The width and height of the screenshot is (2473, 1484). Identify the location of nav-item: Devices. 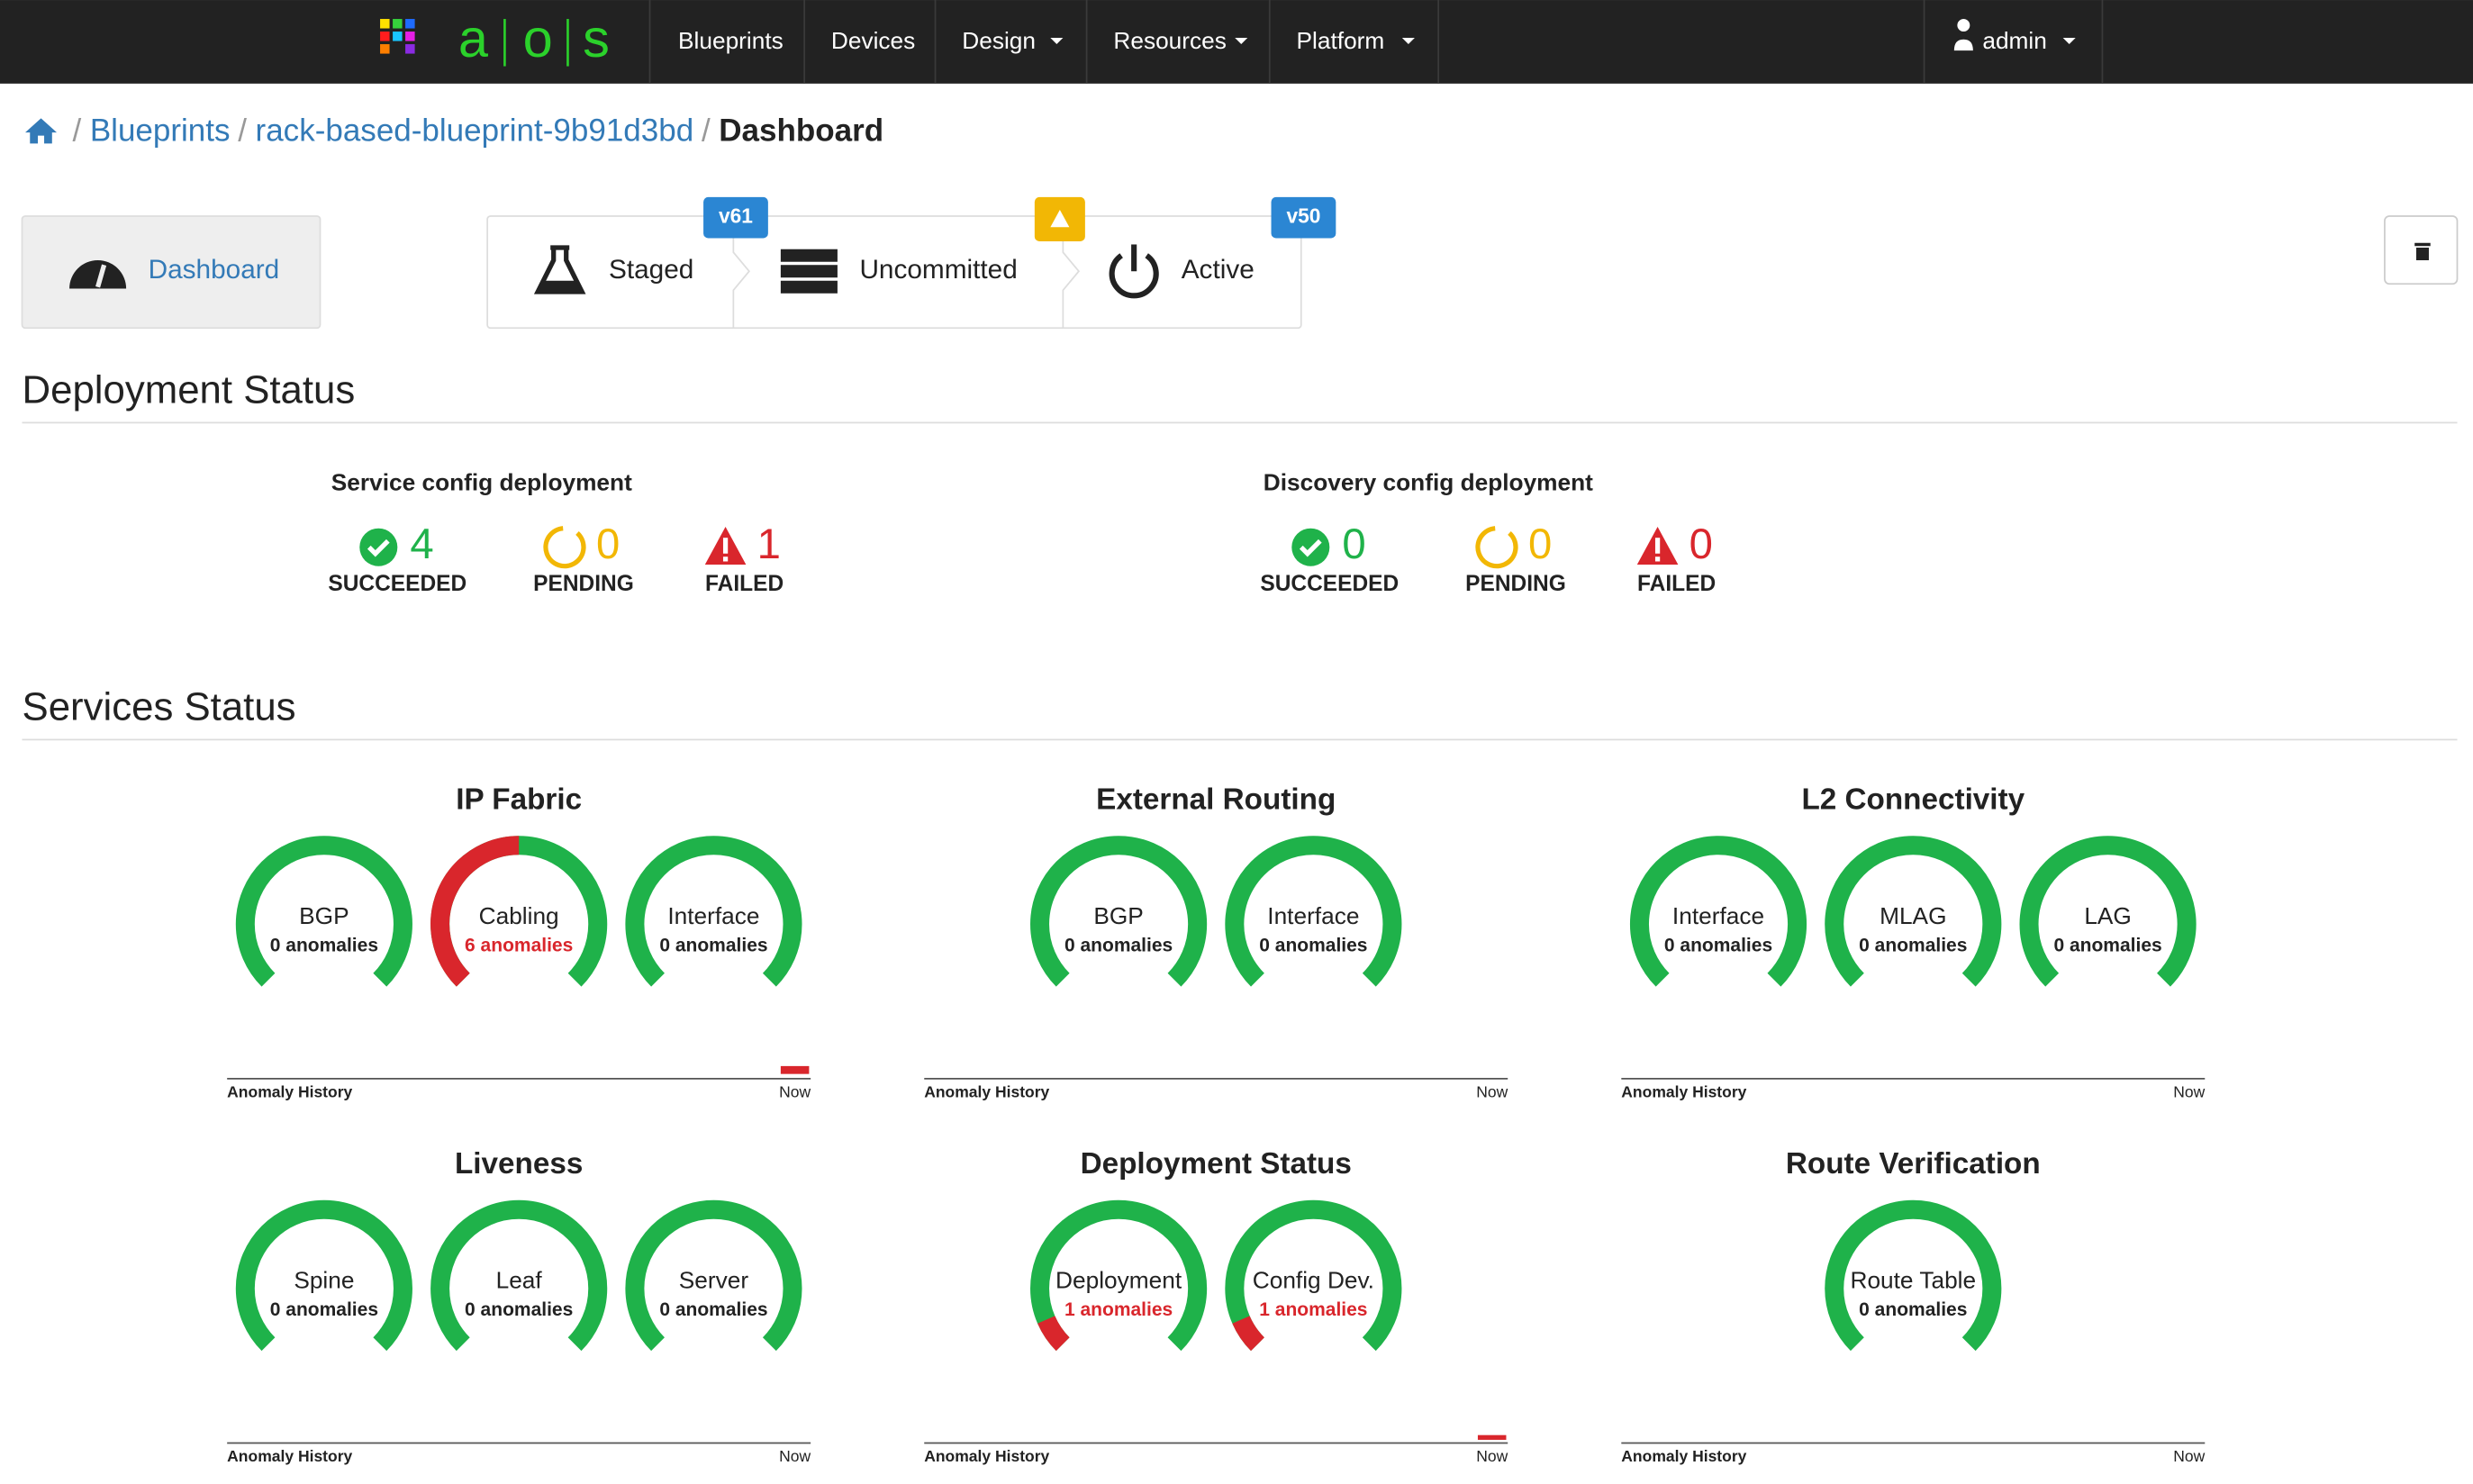
(873, 41).